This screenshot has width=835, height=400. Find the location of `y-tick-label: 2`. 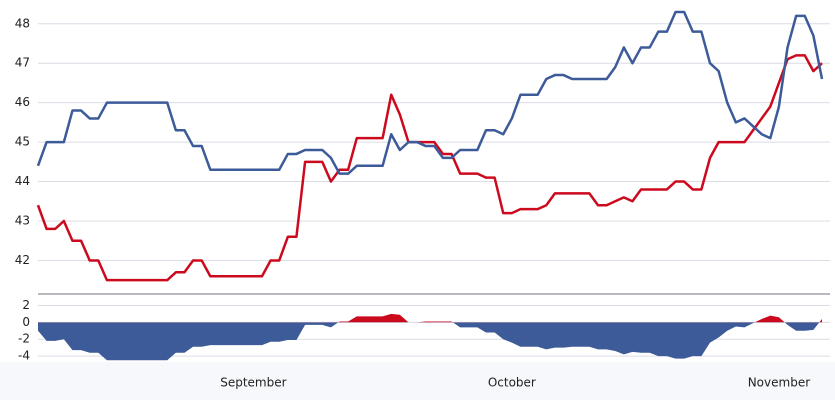

y-tick-label: 2 is located at coordinates (26, 305).